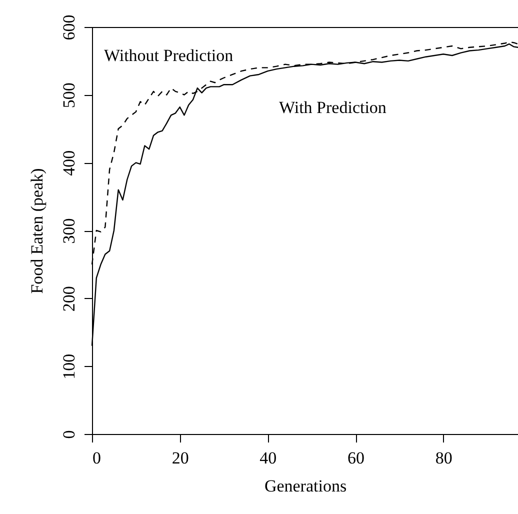  I want to click on x-tick-label: 60, so click(356, 458).